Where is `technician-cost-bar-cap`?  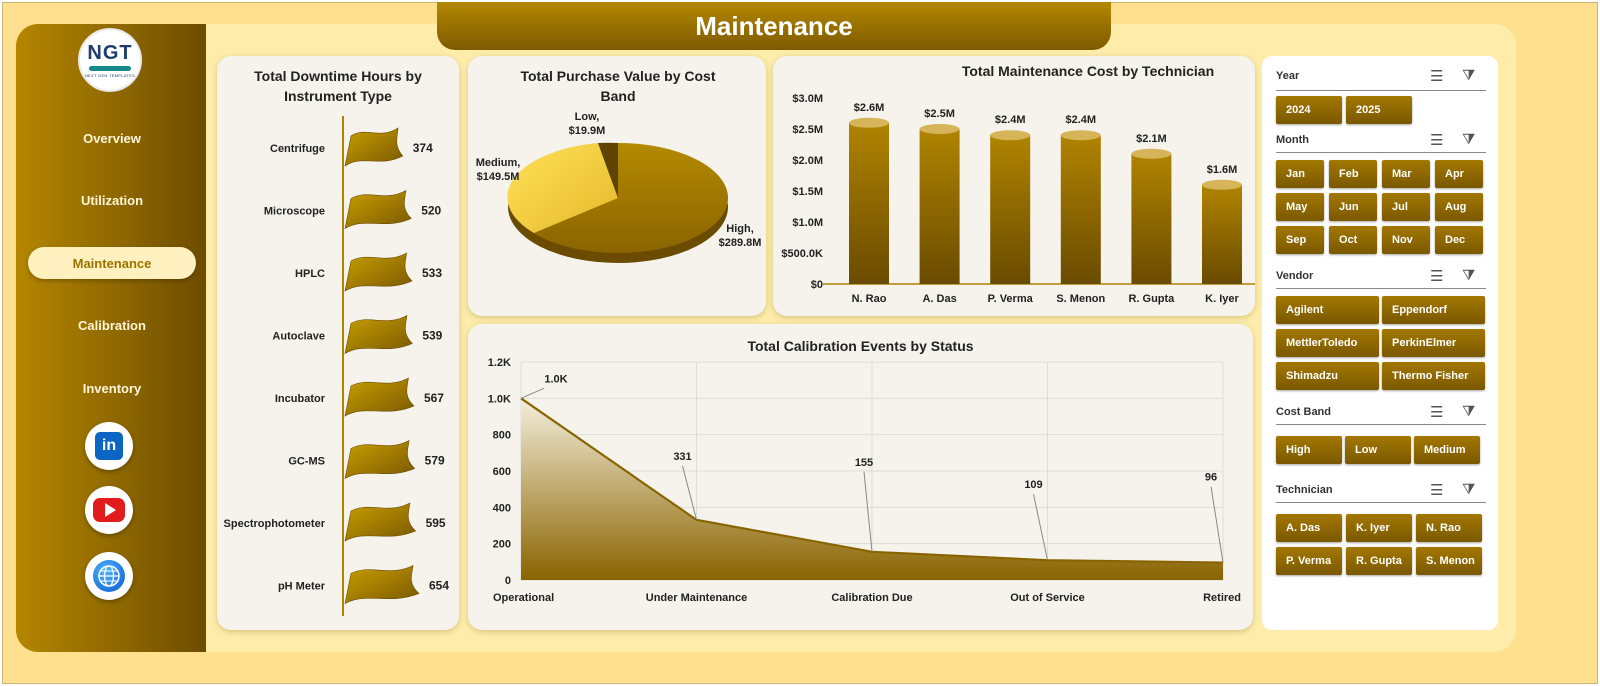 technician-cost-bar-cap is located at coordinates (1010, 135).